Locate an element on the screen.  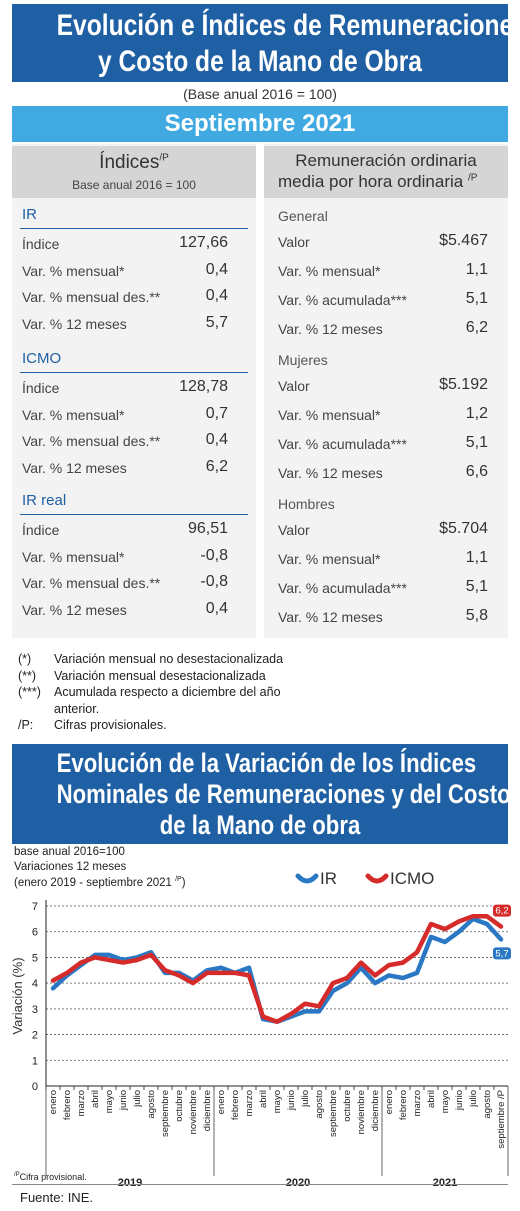
indices-title-wrap: Índices/P is located at coordinates (134, 163).